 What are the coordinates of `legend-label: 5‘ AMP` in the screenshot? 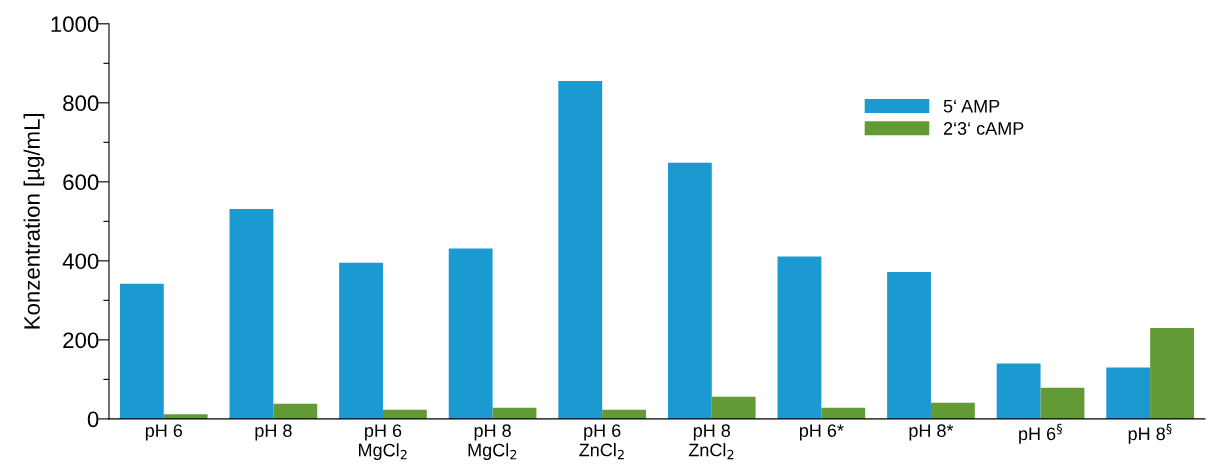 It's located at (971, 106).